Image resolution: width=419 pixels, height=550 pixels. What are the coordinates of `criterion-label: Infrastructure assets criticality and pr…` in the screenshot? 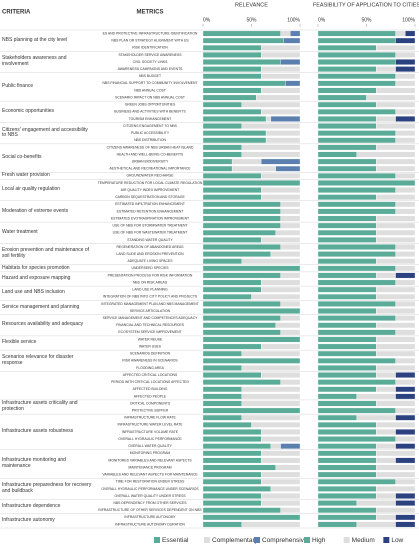 It's located at (47, 407).